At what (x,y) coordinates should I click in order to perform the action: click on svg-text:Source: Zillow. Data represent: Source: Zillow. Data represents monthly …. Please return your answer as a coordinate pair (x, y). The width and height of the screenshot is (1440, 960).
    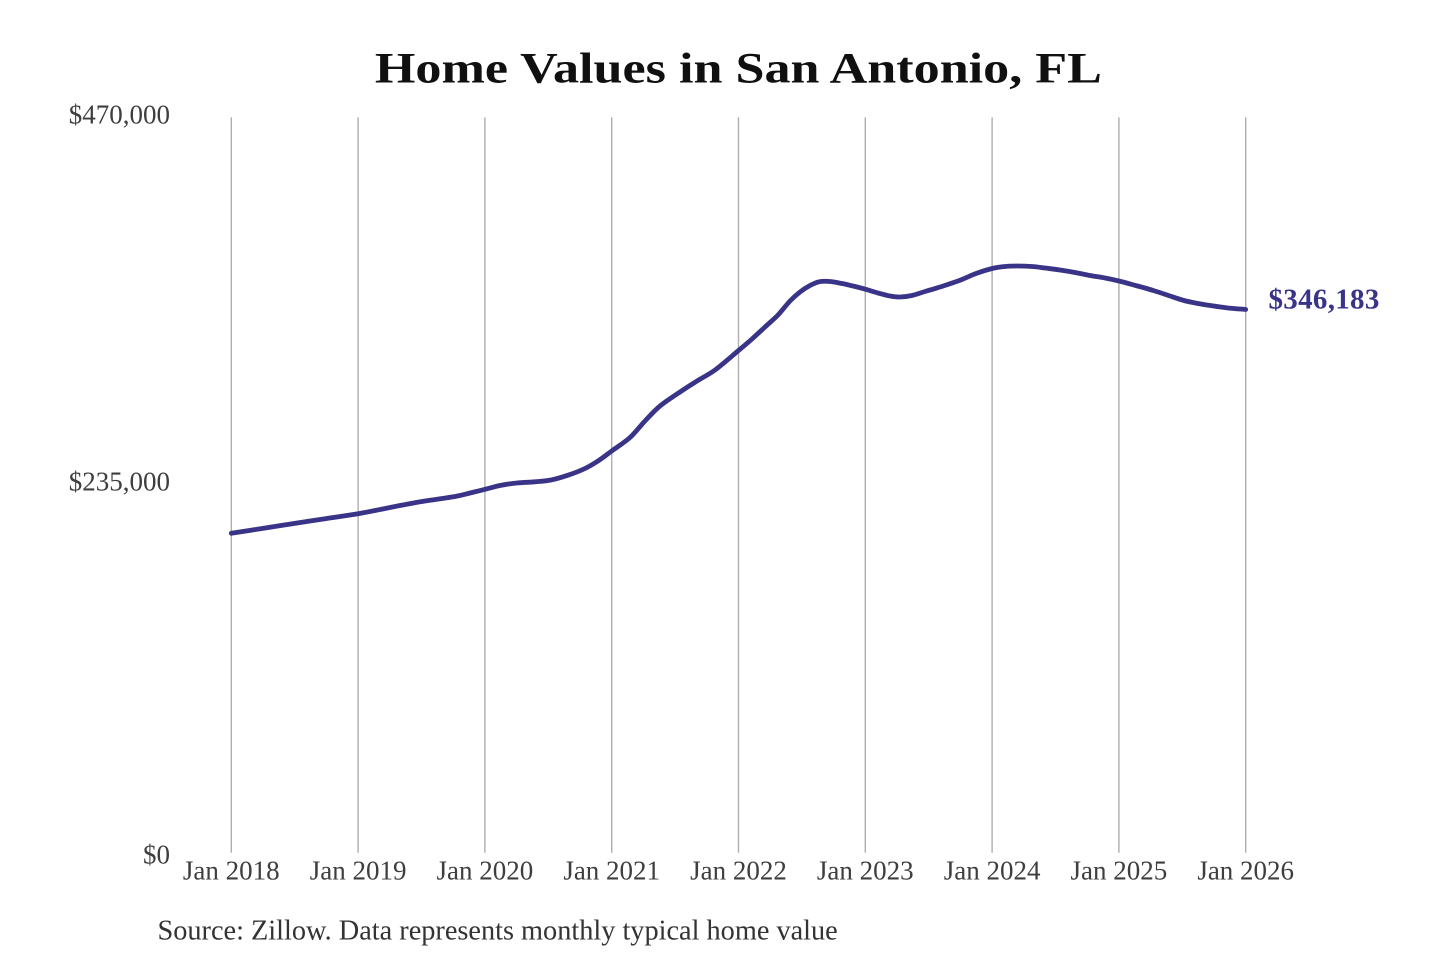
    Looking at the image, I should click on (498, 931).